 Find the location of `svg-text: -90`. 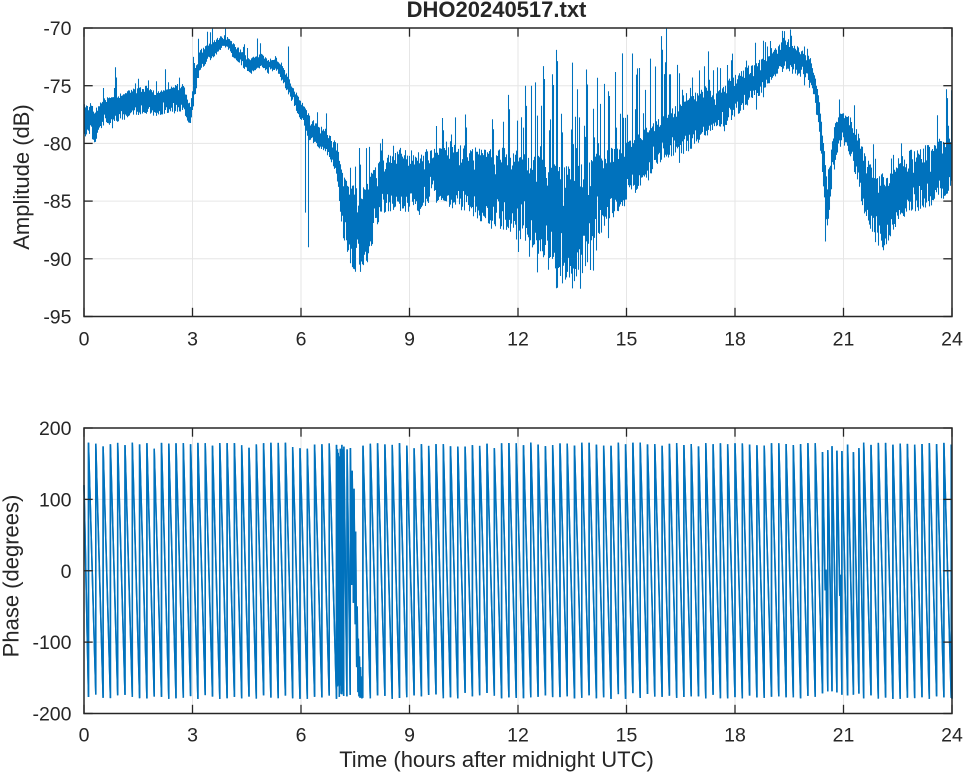

svg-text: -90 is located at coordinates (57, 260).